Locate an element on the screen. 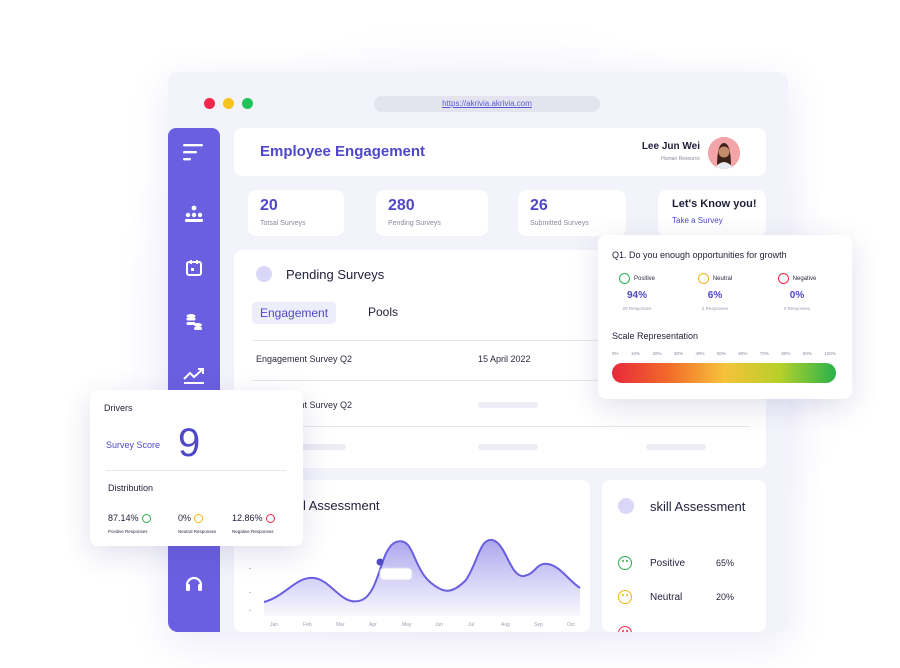 The width and height of the screenshot is (900, 668). sidebar is located at coordinates (194, 380).